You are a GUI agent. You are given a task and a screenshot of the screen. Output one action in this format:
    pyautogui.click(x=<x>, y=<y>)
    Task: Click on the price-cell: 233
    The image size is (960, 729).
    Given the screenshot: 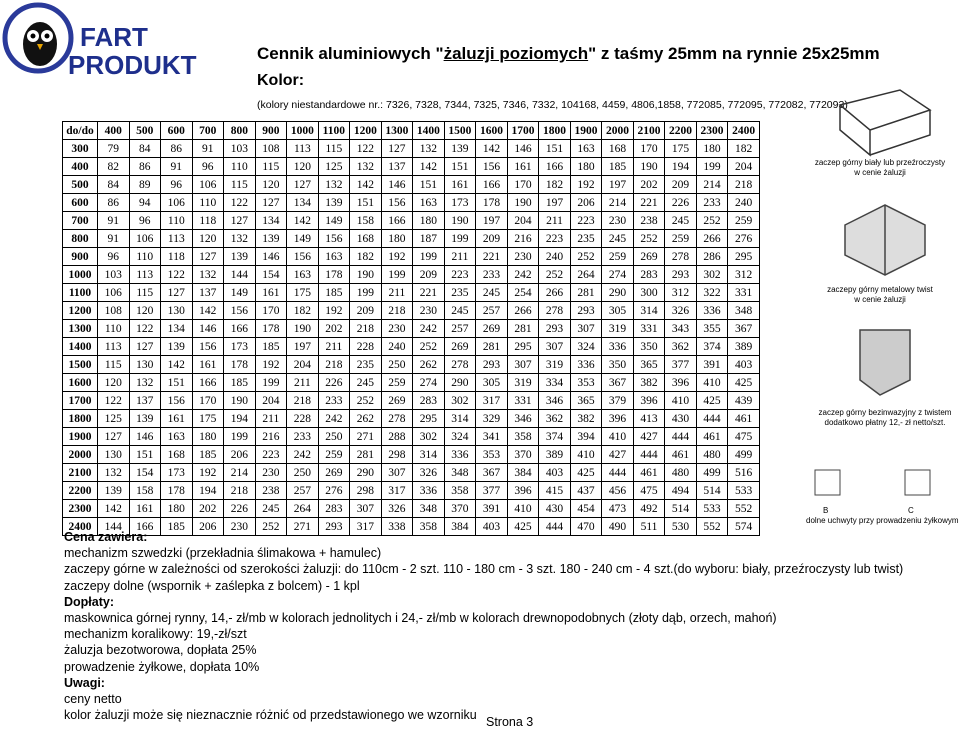 What is the action you would take?
    pyautogui.click(x=491, y=274)
    